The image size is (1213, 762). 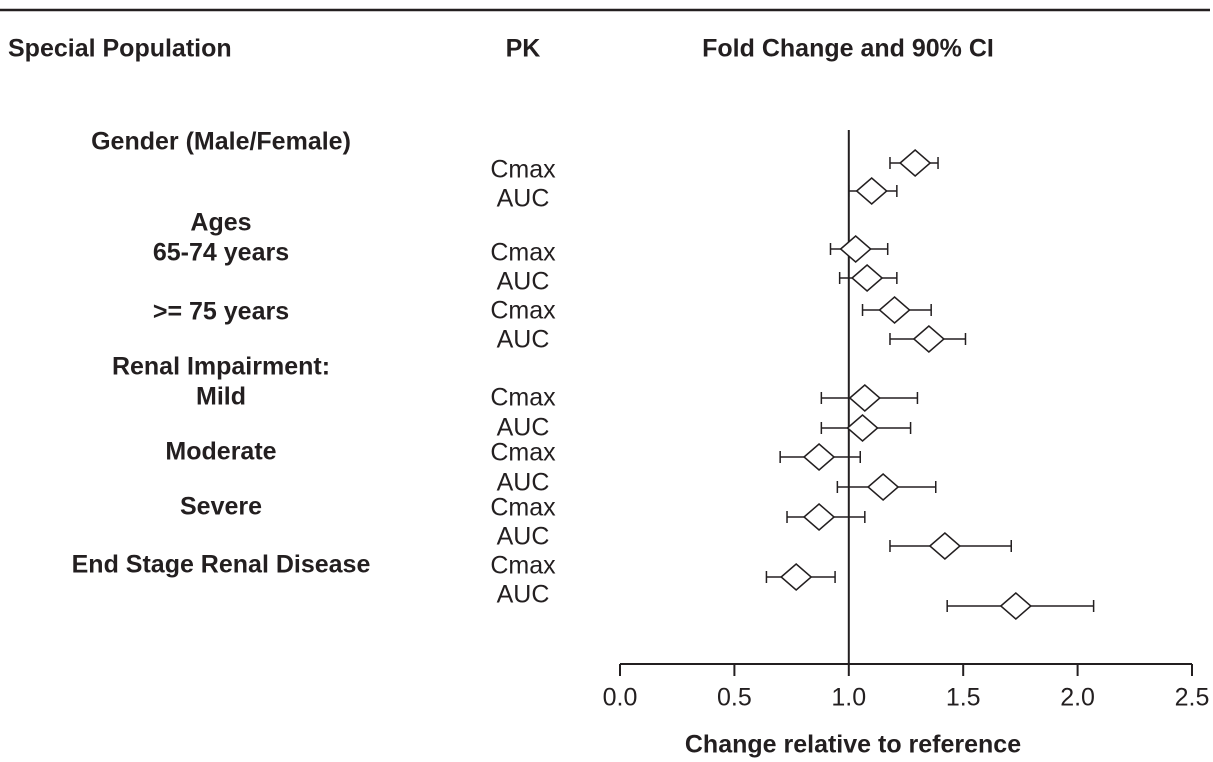 What do you see at coordinates (853, 745) in the screenshot?
I see `x-axis-label: Change relative to reference` at bounding box center [853, 745].